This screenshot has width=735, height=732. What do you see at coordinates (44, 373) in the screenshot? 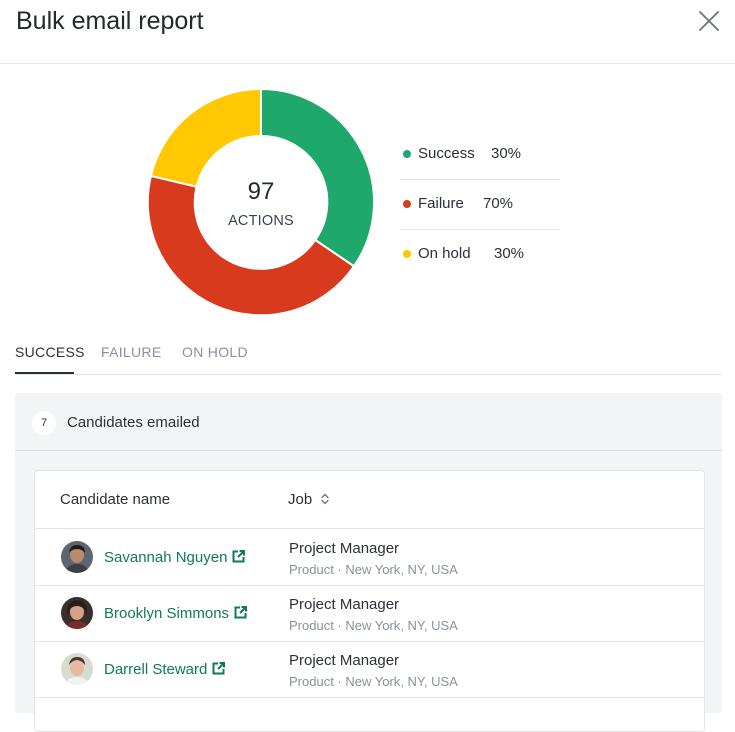
I see `active-tab-indicator` at bounding box center [44, 373].